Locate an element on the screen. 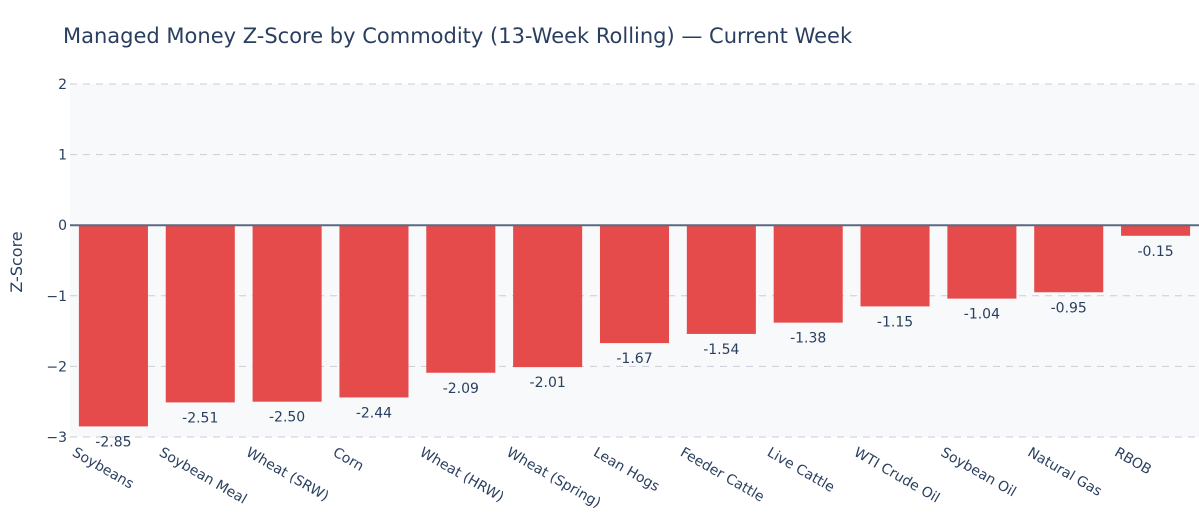 The width and height of the screenshot is (1199, 516). x-tick-label: Lean Hogs is located at coordinates (627, 470).